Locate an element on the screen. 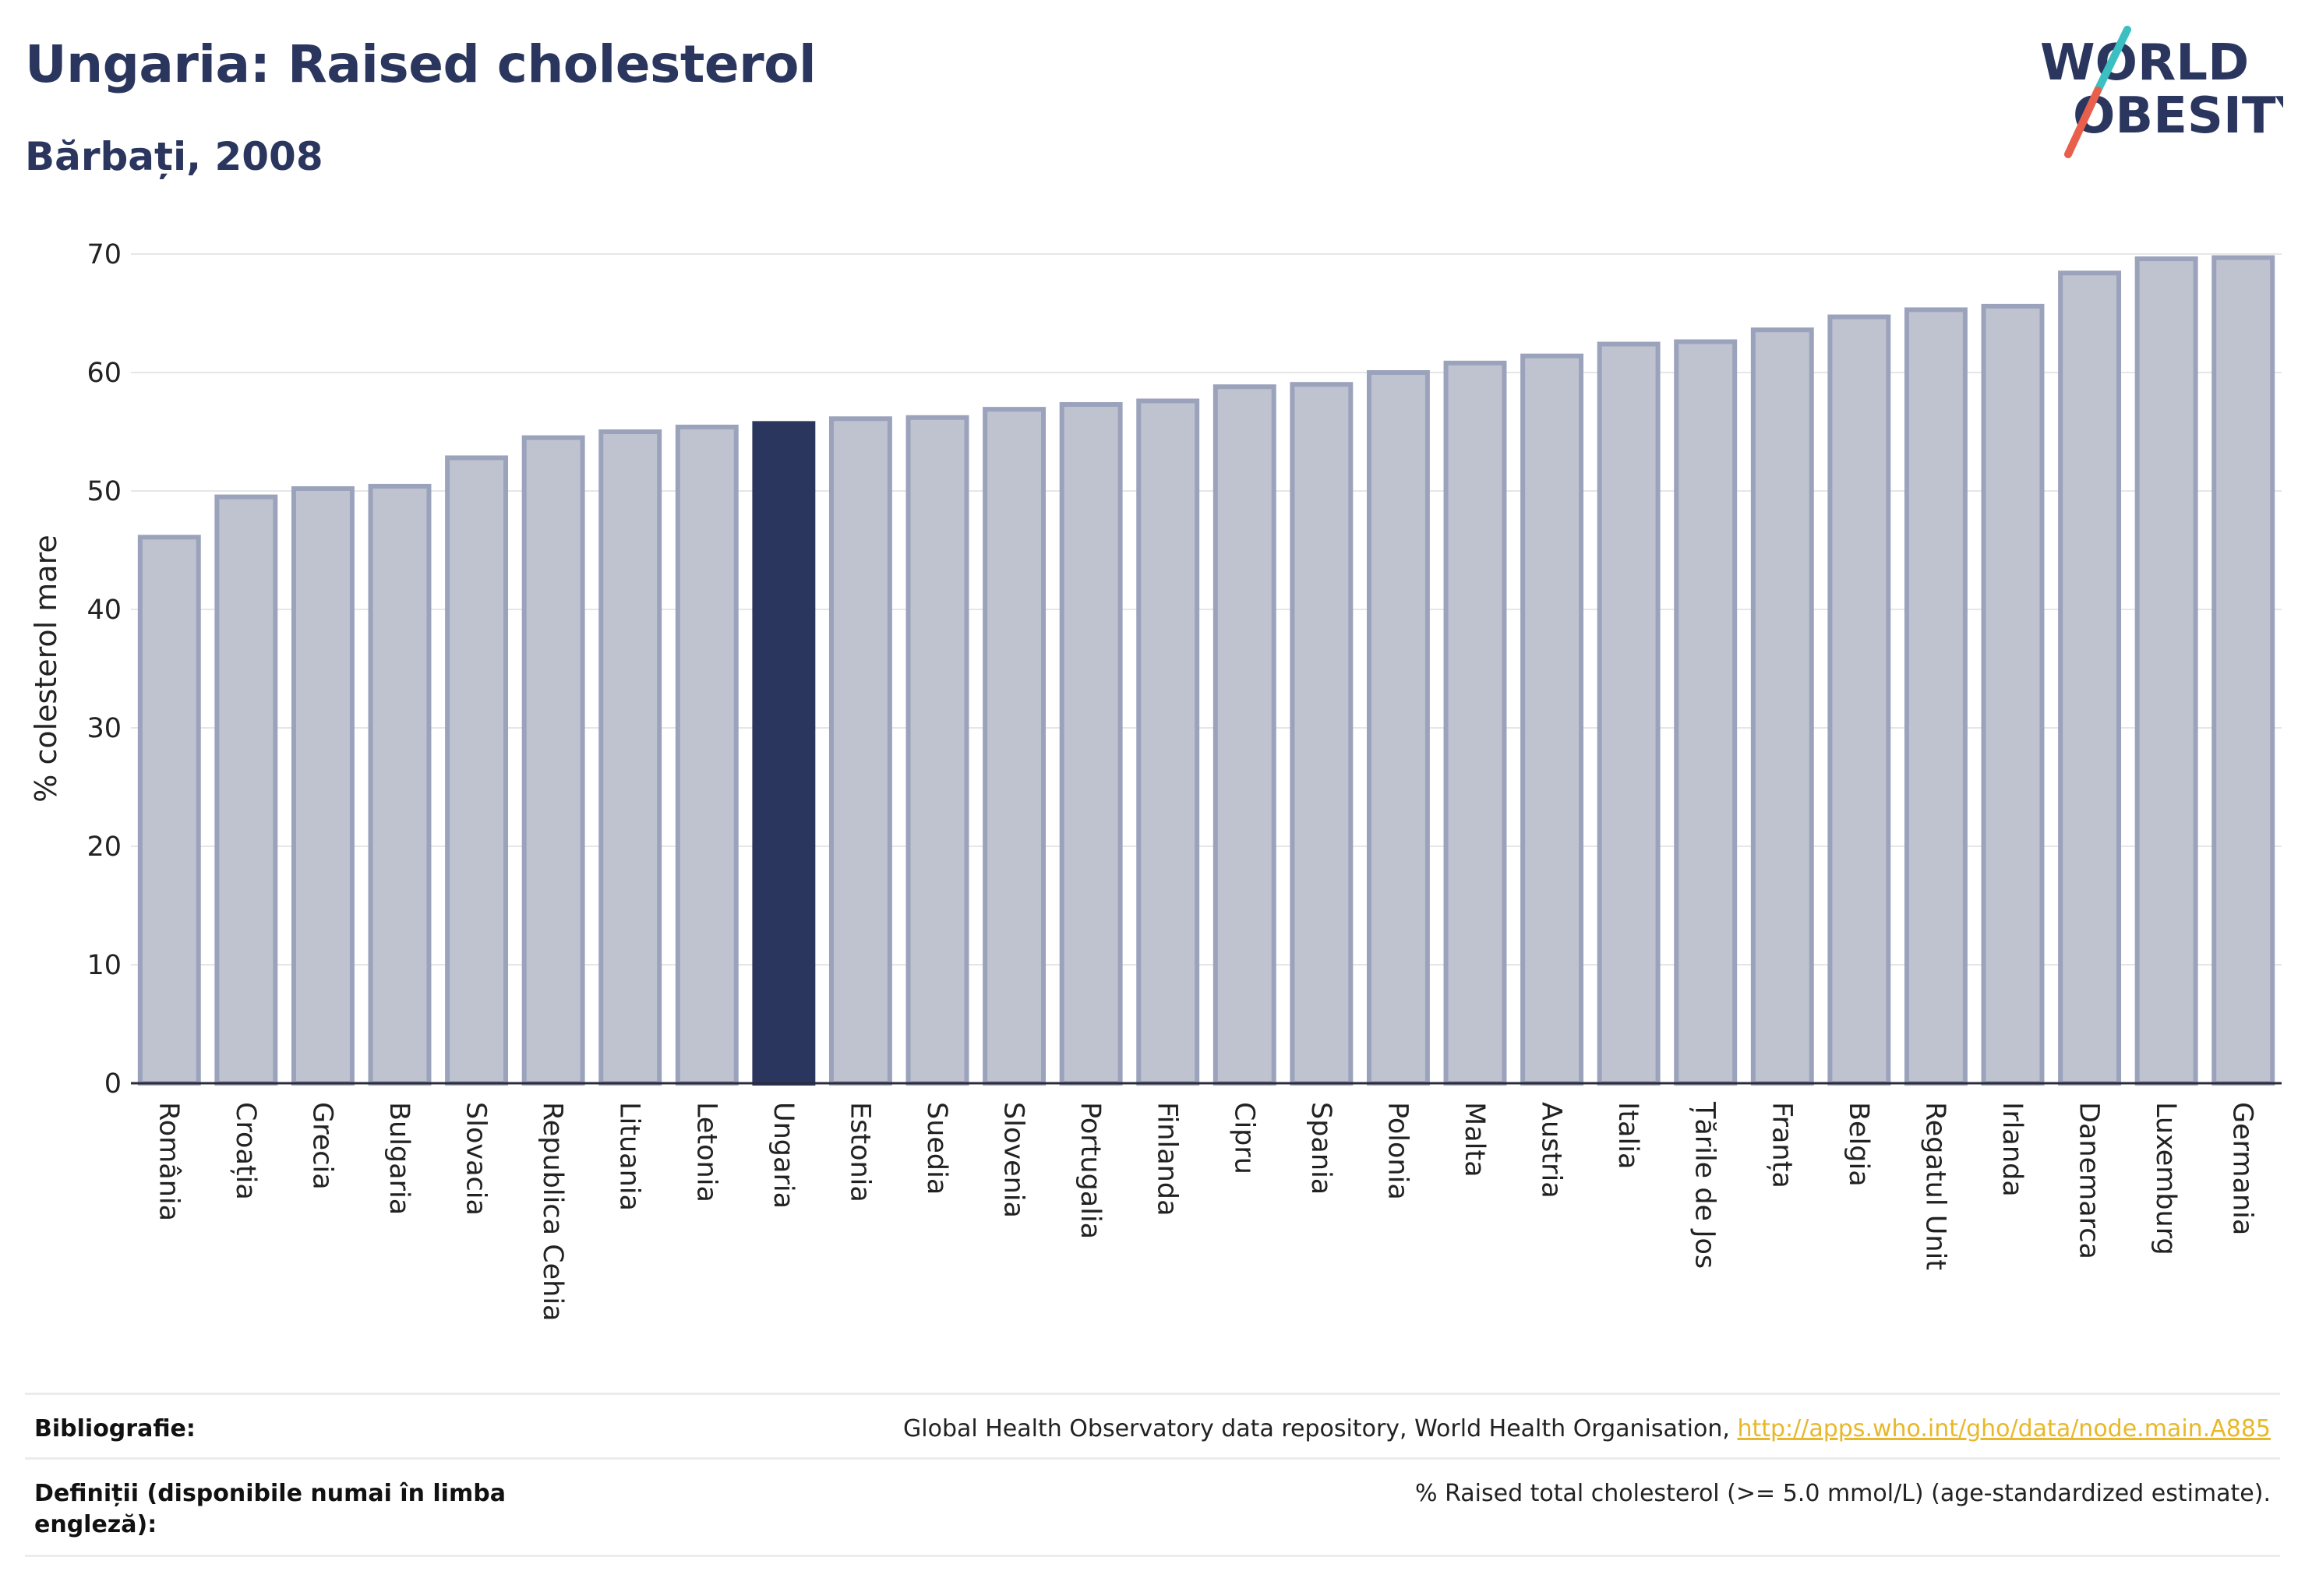  x-tick-label: Danemarca is located at coordinates (2089, 1180).